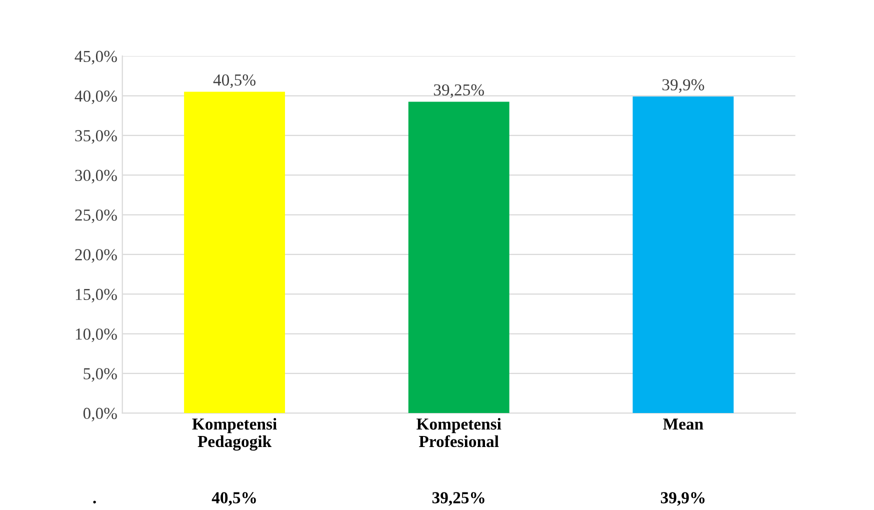 This screenshot has width=874, height=510. What do you see at coordinates (95, 57) in the screenshot?
I see `y-tick-label: 45,0%` at bounding box center [95, 57].